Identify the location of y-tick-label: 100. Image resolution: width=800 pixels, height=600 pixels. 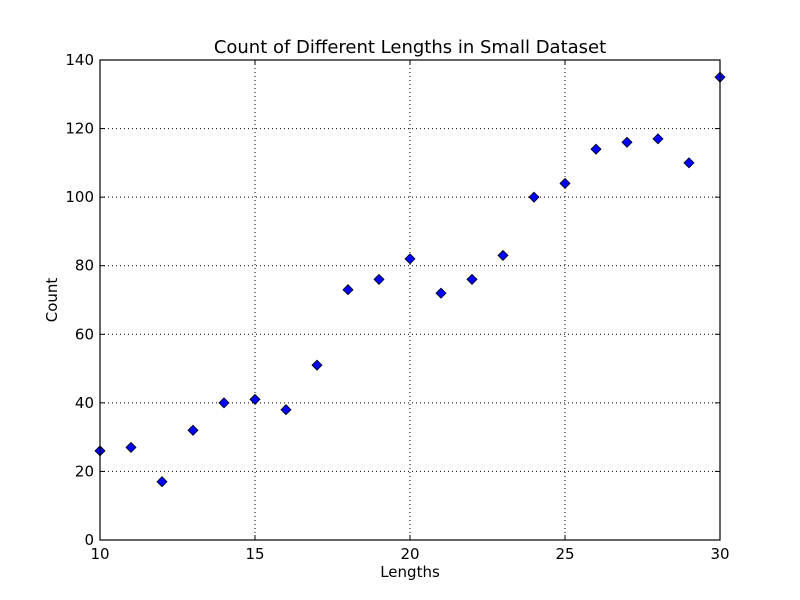
(79, 197).